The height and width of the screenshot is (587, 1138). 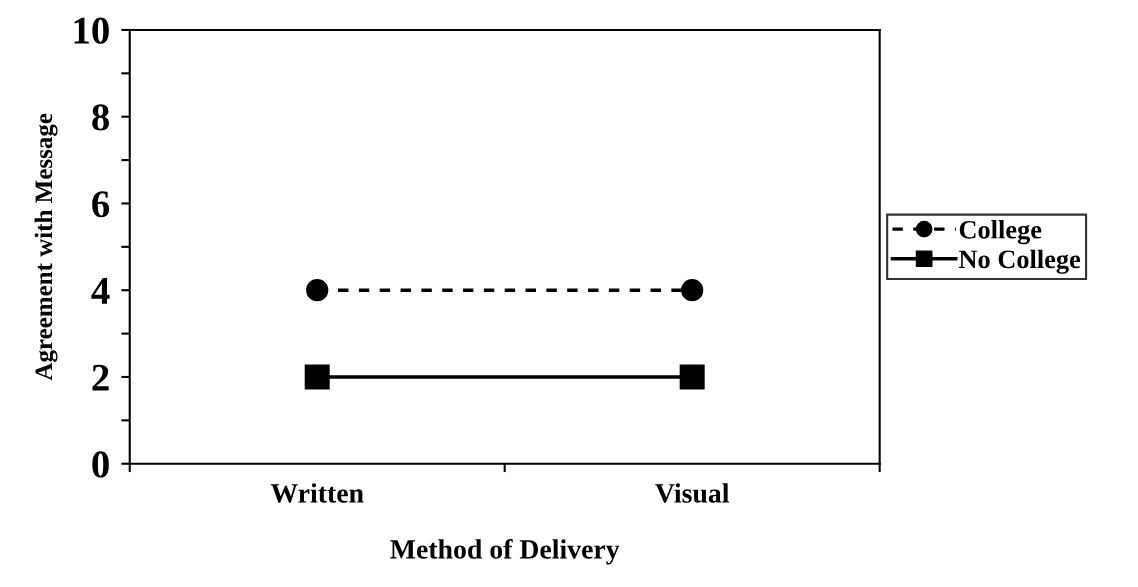 What do you see at coordinates (100, 377) in the screenshot?
I see `y-tick-label: 2` at bounding box center [100, 377].